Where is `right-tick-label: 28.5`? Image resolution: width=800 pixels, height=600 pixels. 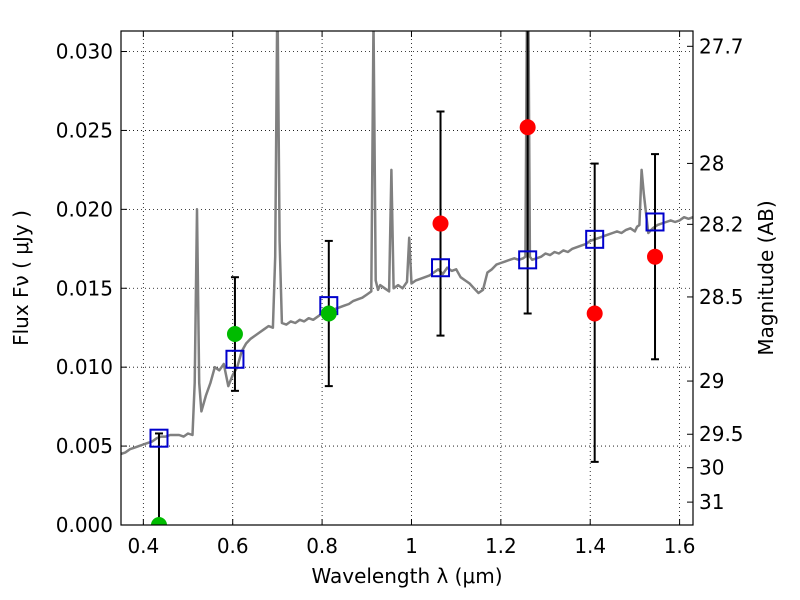
right-tick-label: 28.5 is located at coordinates (721, 297).